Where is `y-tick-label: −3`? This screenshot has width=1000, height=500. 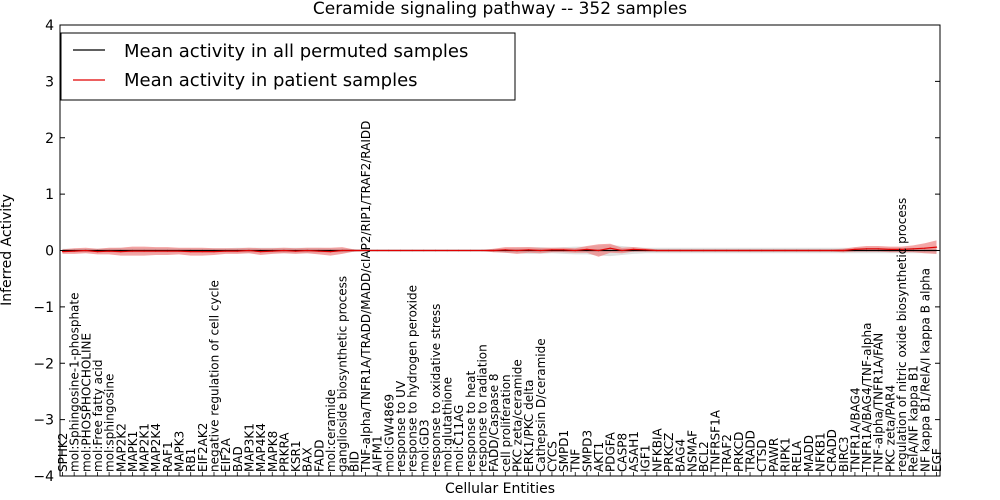
y-tick-label: −3 is located at coordinates (43, 421).